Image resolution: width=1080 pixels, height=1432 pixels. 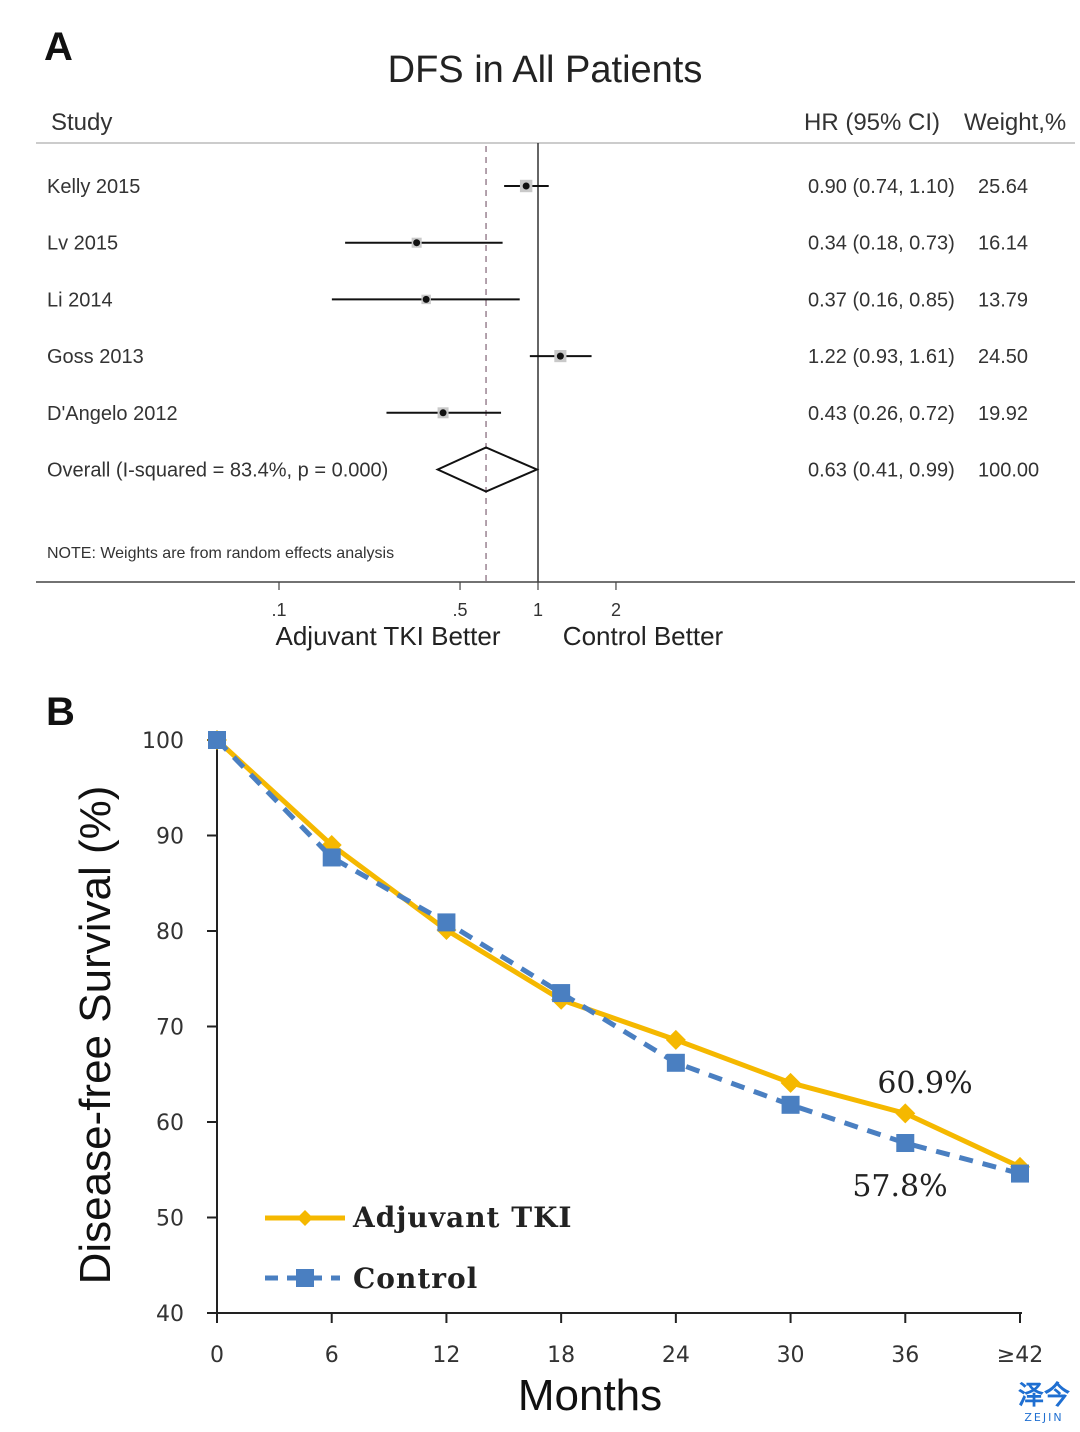 I want to click on forest-plot-title: DFS in All Patients, so click(x=545, y=70).